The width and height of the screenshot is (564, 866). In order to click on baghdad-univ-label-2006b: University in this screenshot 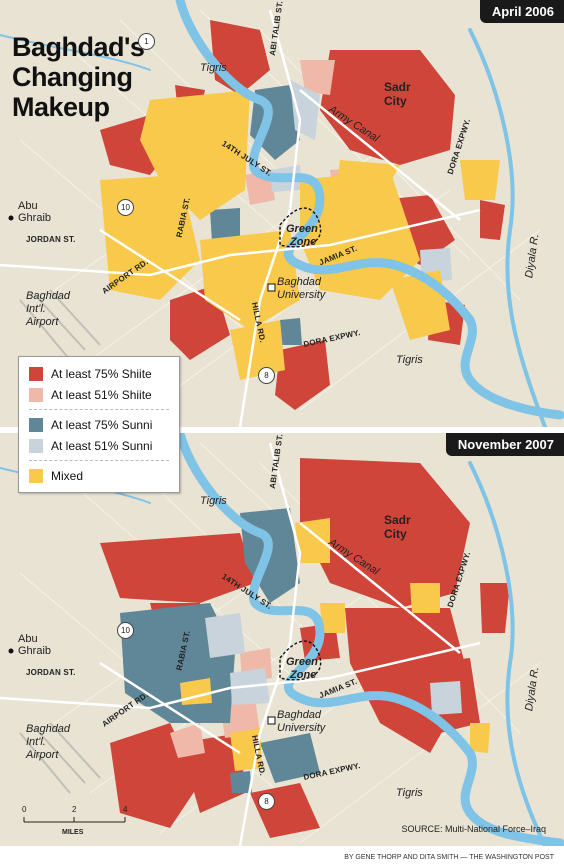, I will do `click(301, 295)`.